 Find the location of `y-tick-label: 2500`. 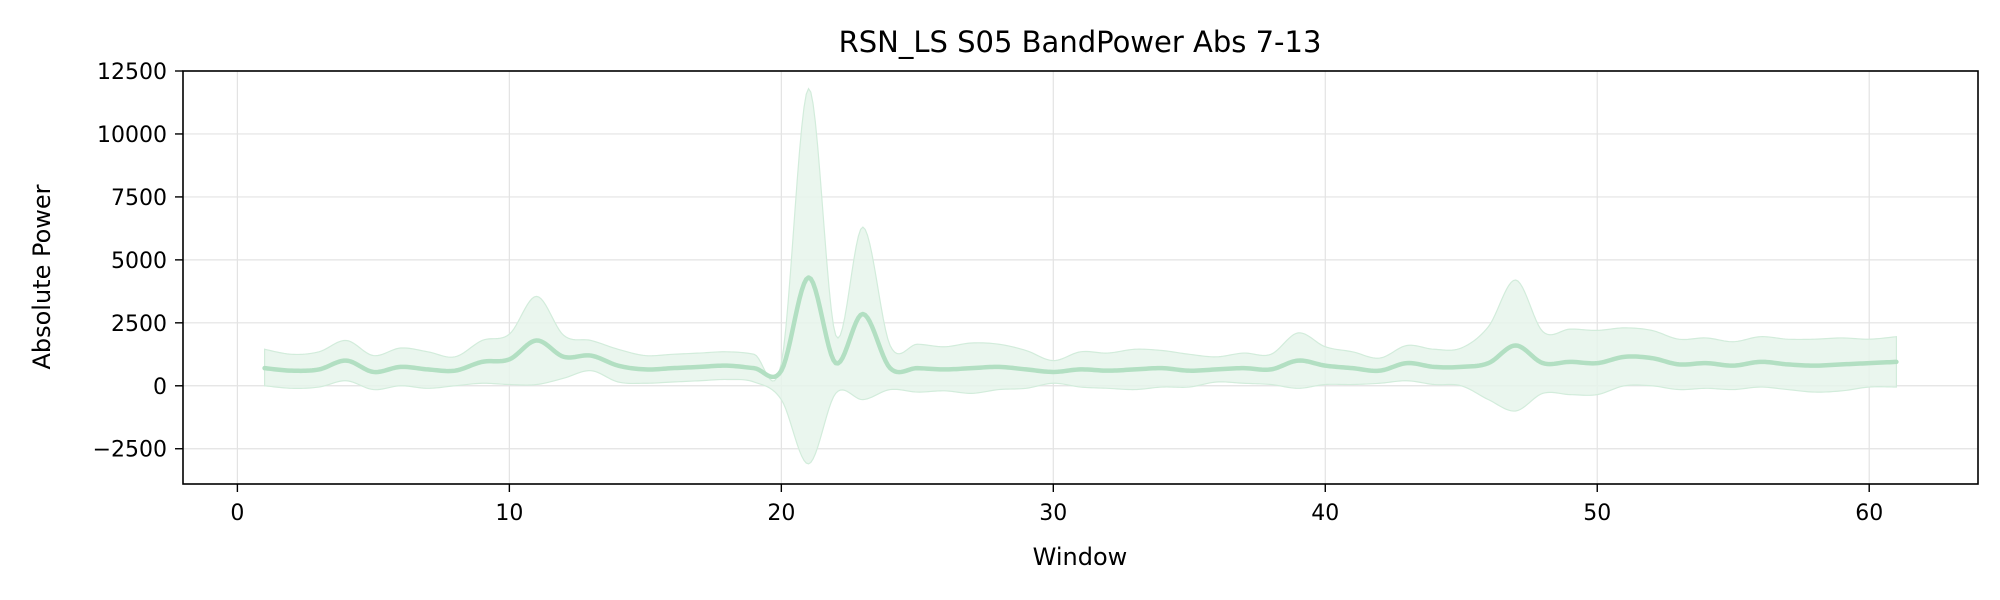

y-tick-label: 2500 is located at coordinates (139, 324).